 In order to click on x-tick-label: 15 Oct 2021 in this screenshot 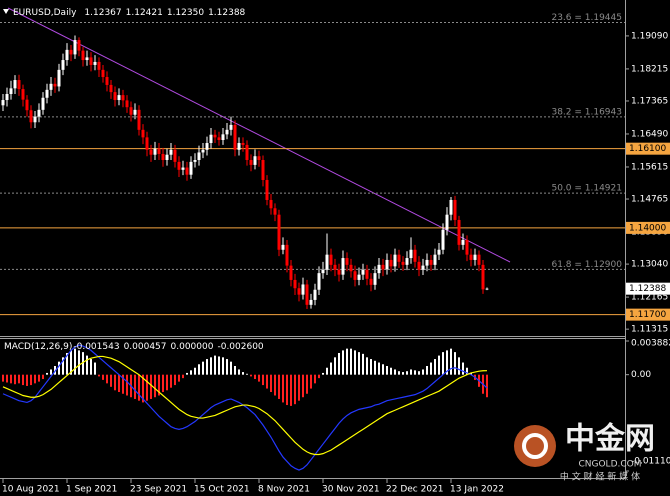, I will do `click(222, 490)`.